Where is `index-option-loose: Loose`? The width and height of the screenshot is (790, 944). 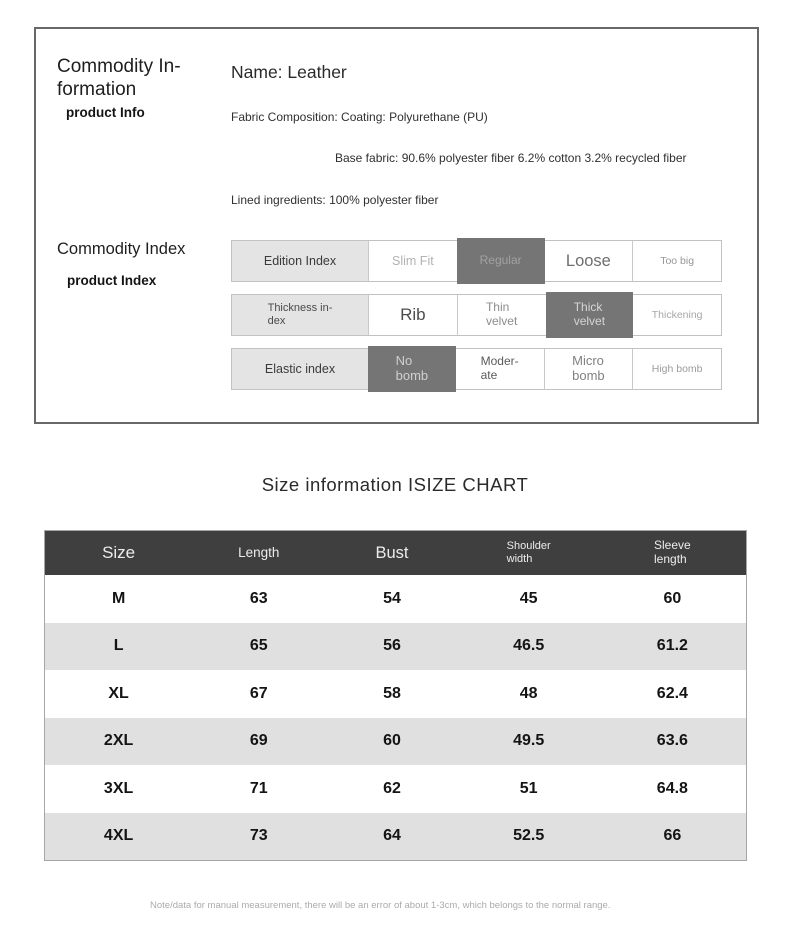 index-option-loose: Loose is located at coordinates (588, 261).